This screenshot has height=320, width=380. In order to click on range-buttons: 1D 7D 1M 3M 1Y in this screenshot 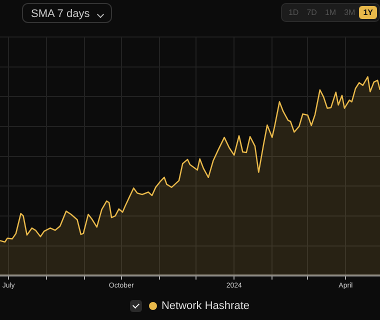, I will do `click(330, 12)`.